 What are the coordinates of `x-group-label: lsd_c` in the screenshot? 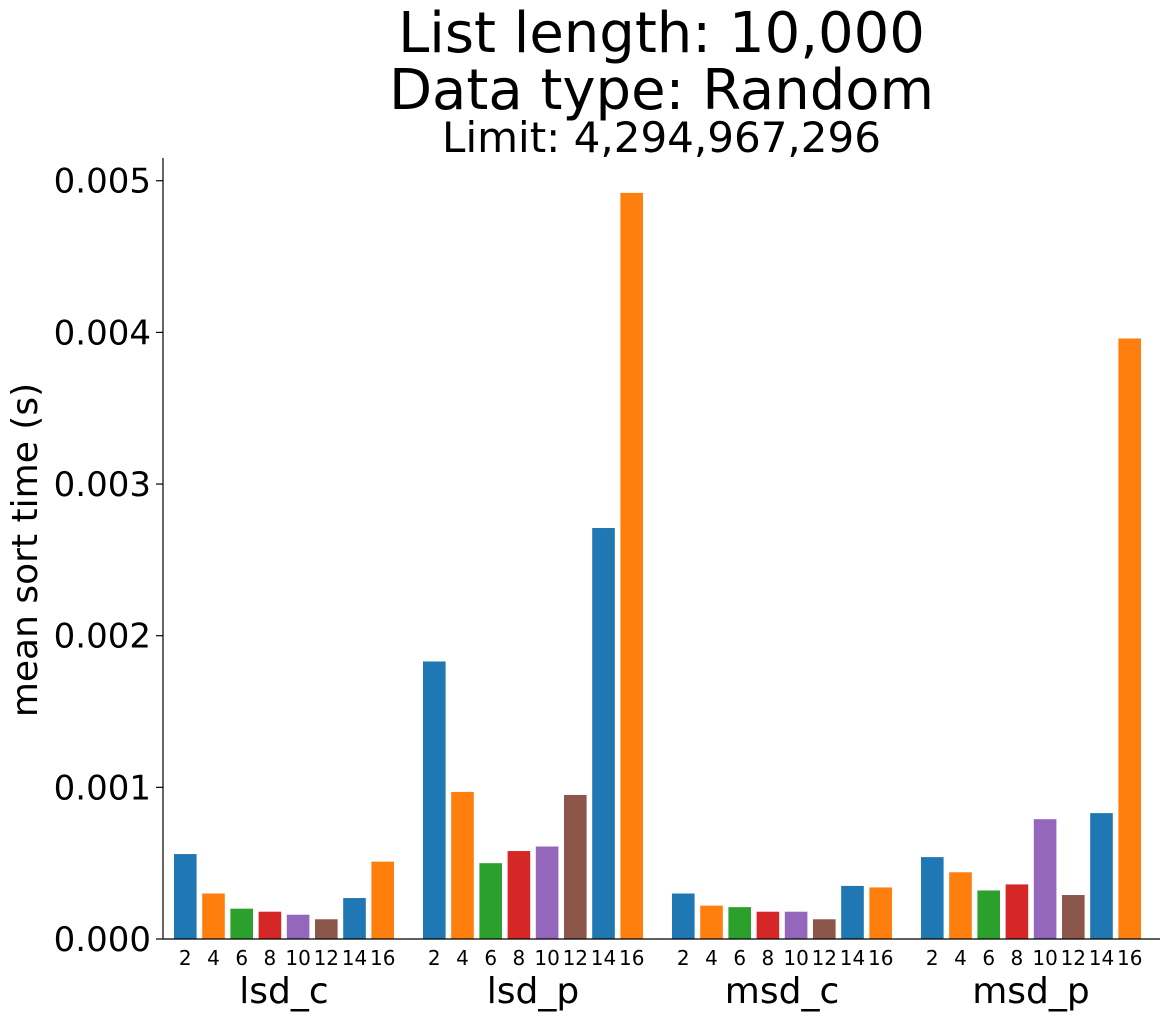 It's located at (283, 991).